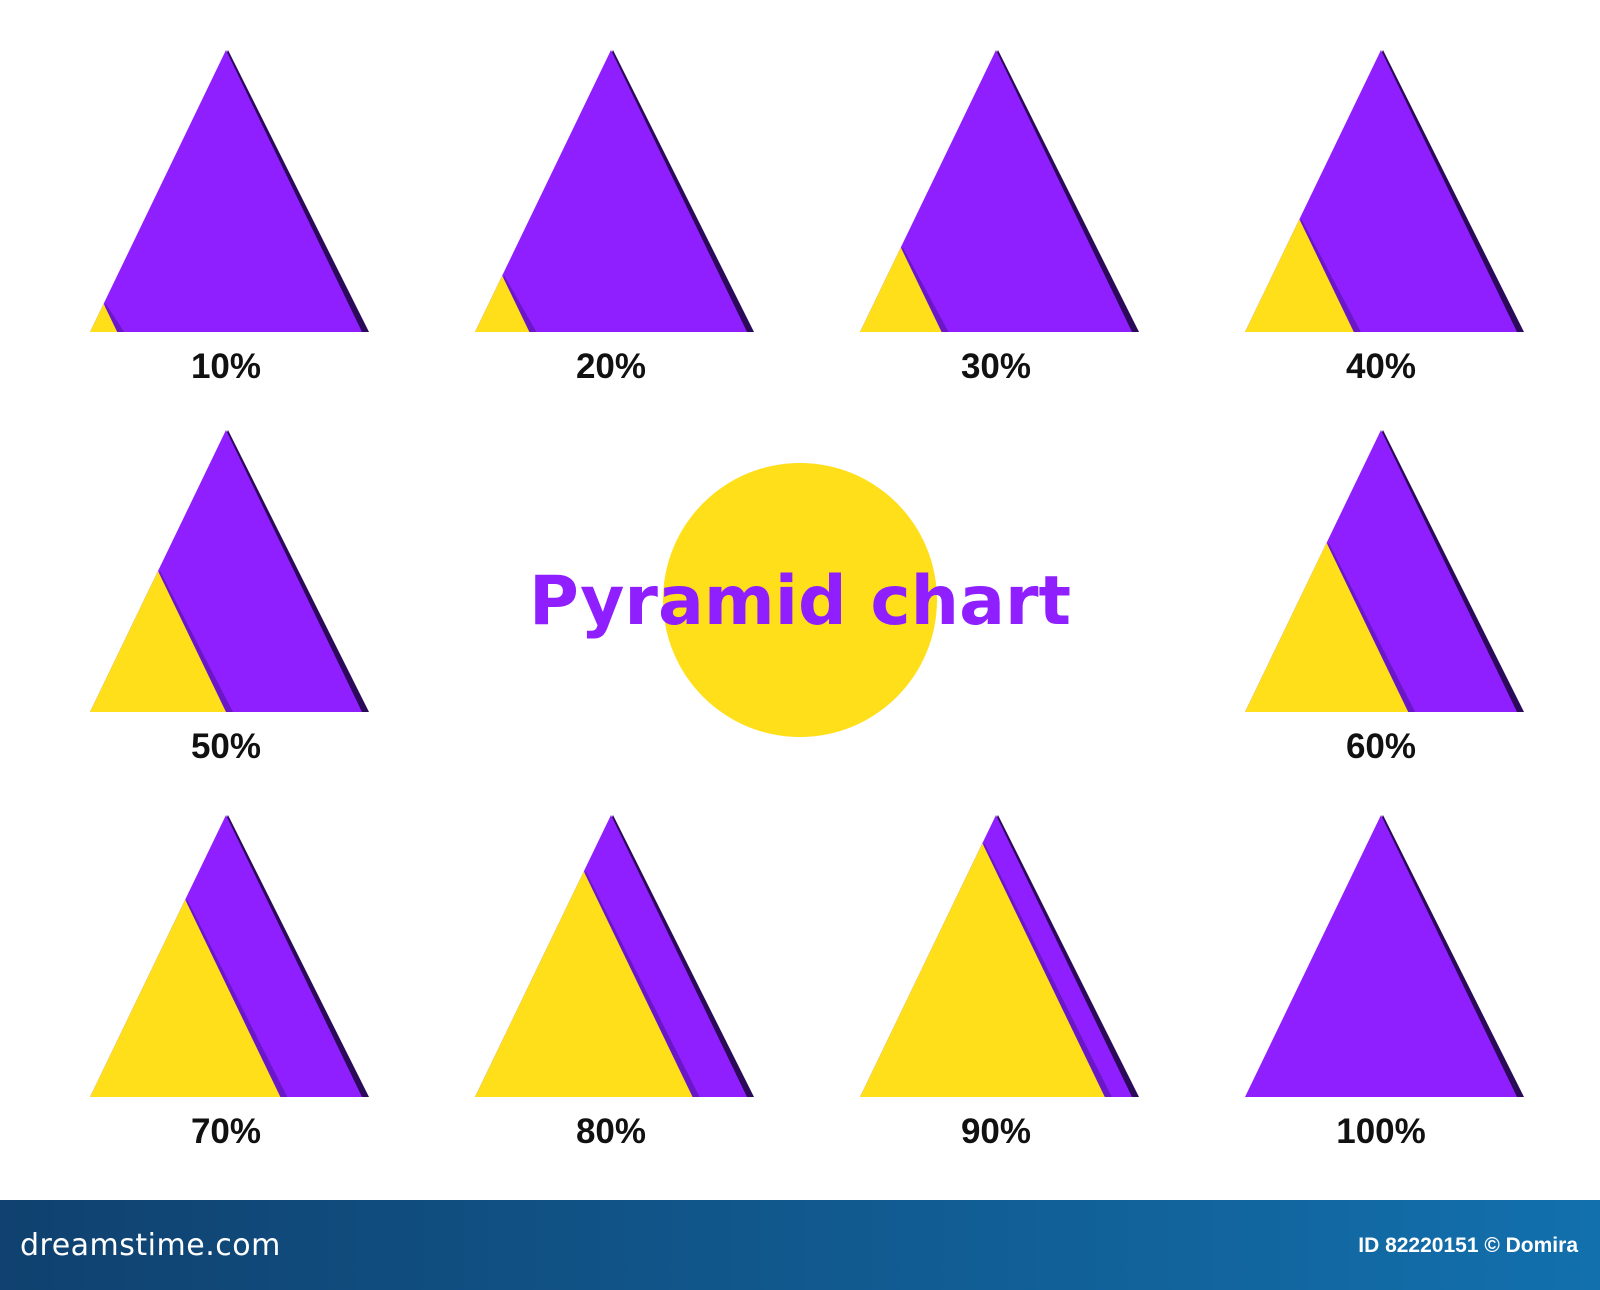 The image size is (1600, 1290). What do you see at coordinates (226, 746) in the screenshot?
I see `pyramid-label: 50%` at bounding box center [226, 746].